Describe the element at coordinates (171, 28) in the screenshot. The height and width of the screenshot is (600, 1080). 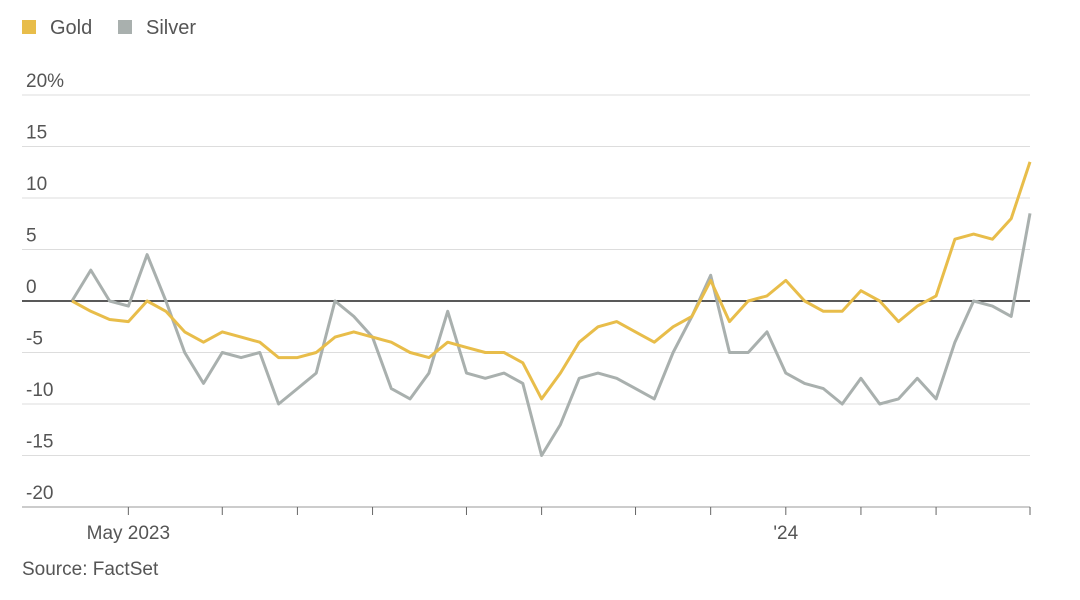
I see `legend-label: Silver` at that location.